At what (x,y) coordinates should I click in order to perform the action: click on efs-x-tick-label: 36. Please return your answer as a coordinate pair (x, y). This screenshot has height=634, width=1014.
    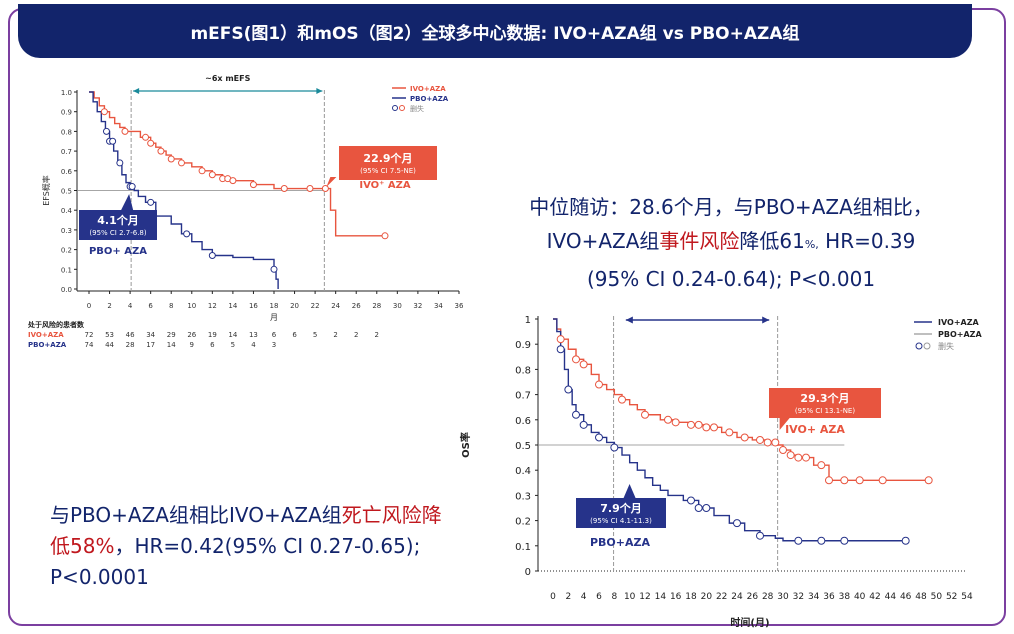
    Looking at the image, I should click on (459, 306).